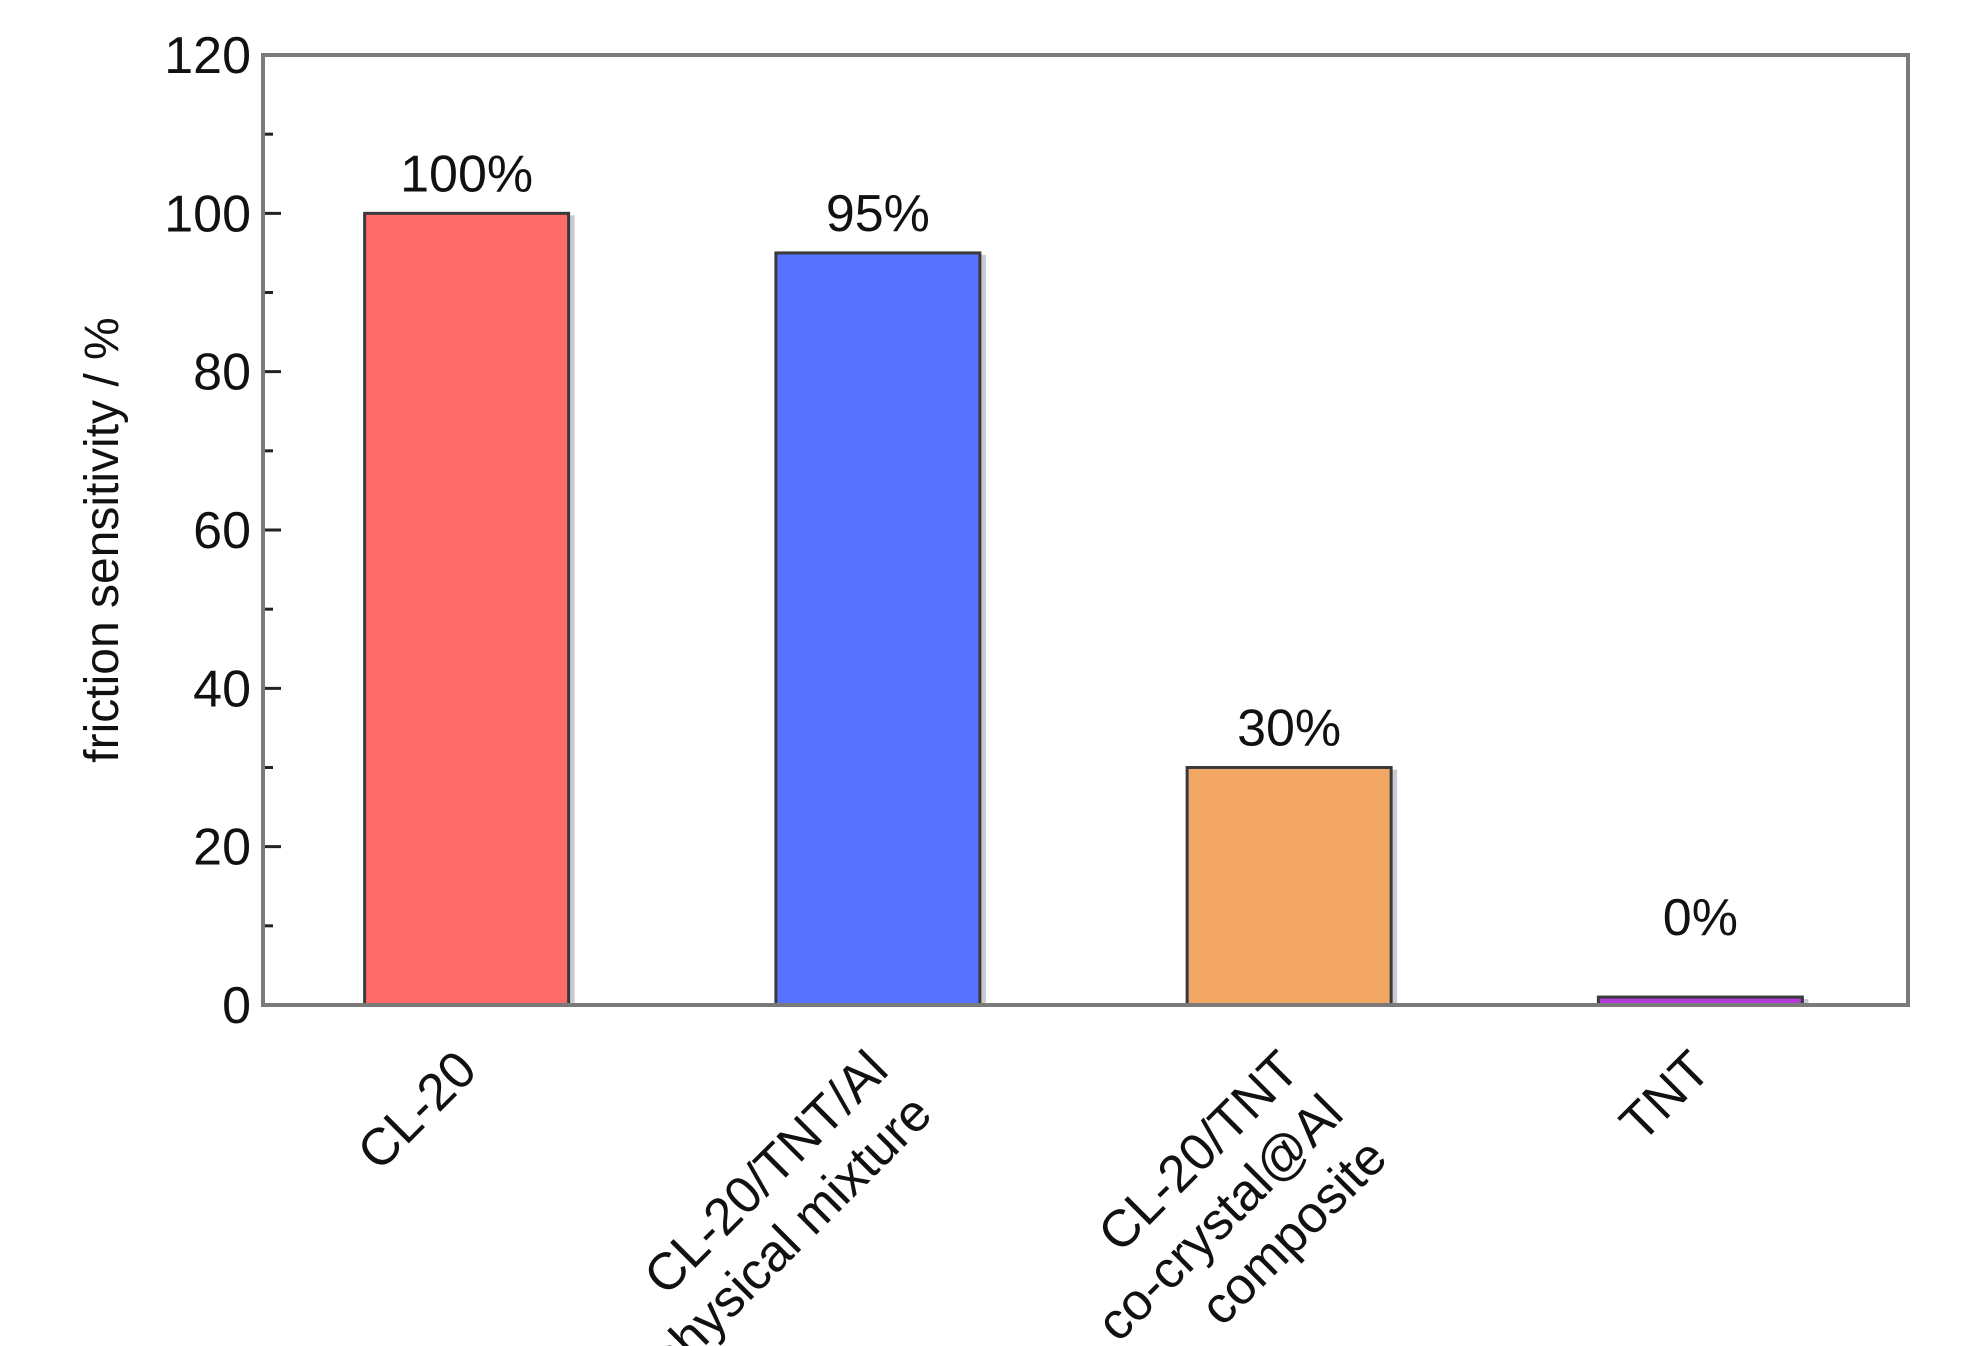 The width and height of the screenshot is (1984, 1346). I want to click on y-tick-label: 120, so click(207, 56).